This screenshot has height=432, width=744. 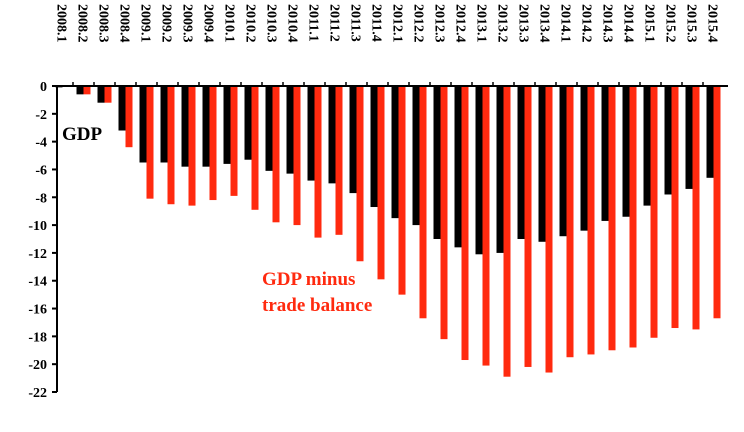 I want to click on x-tick-label: 2009.2, so click(x=166, y=23).